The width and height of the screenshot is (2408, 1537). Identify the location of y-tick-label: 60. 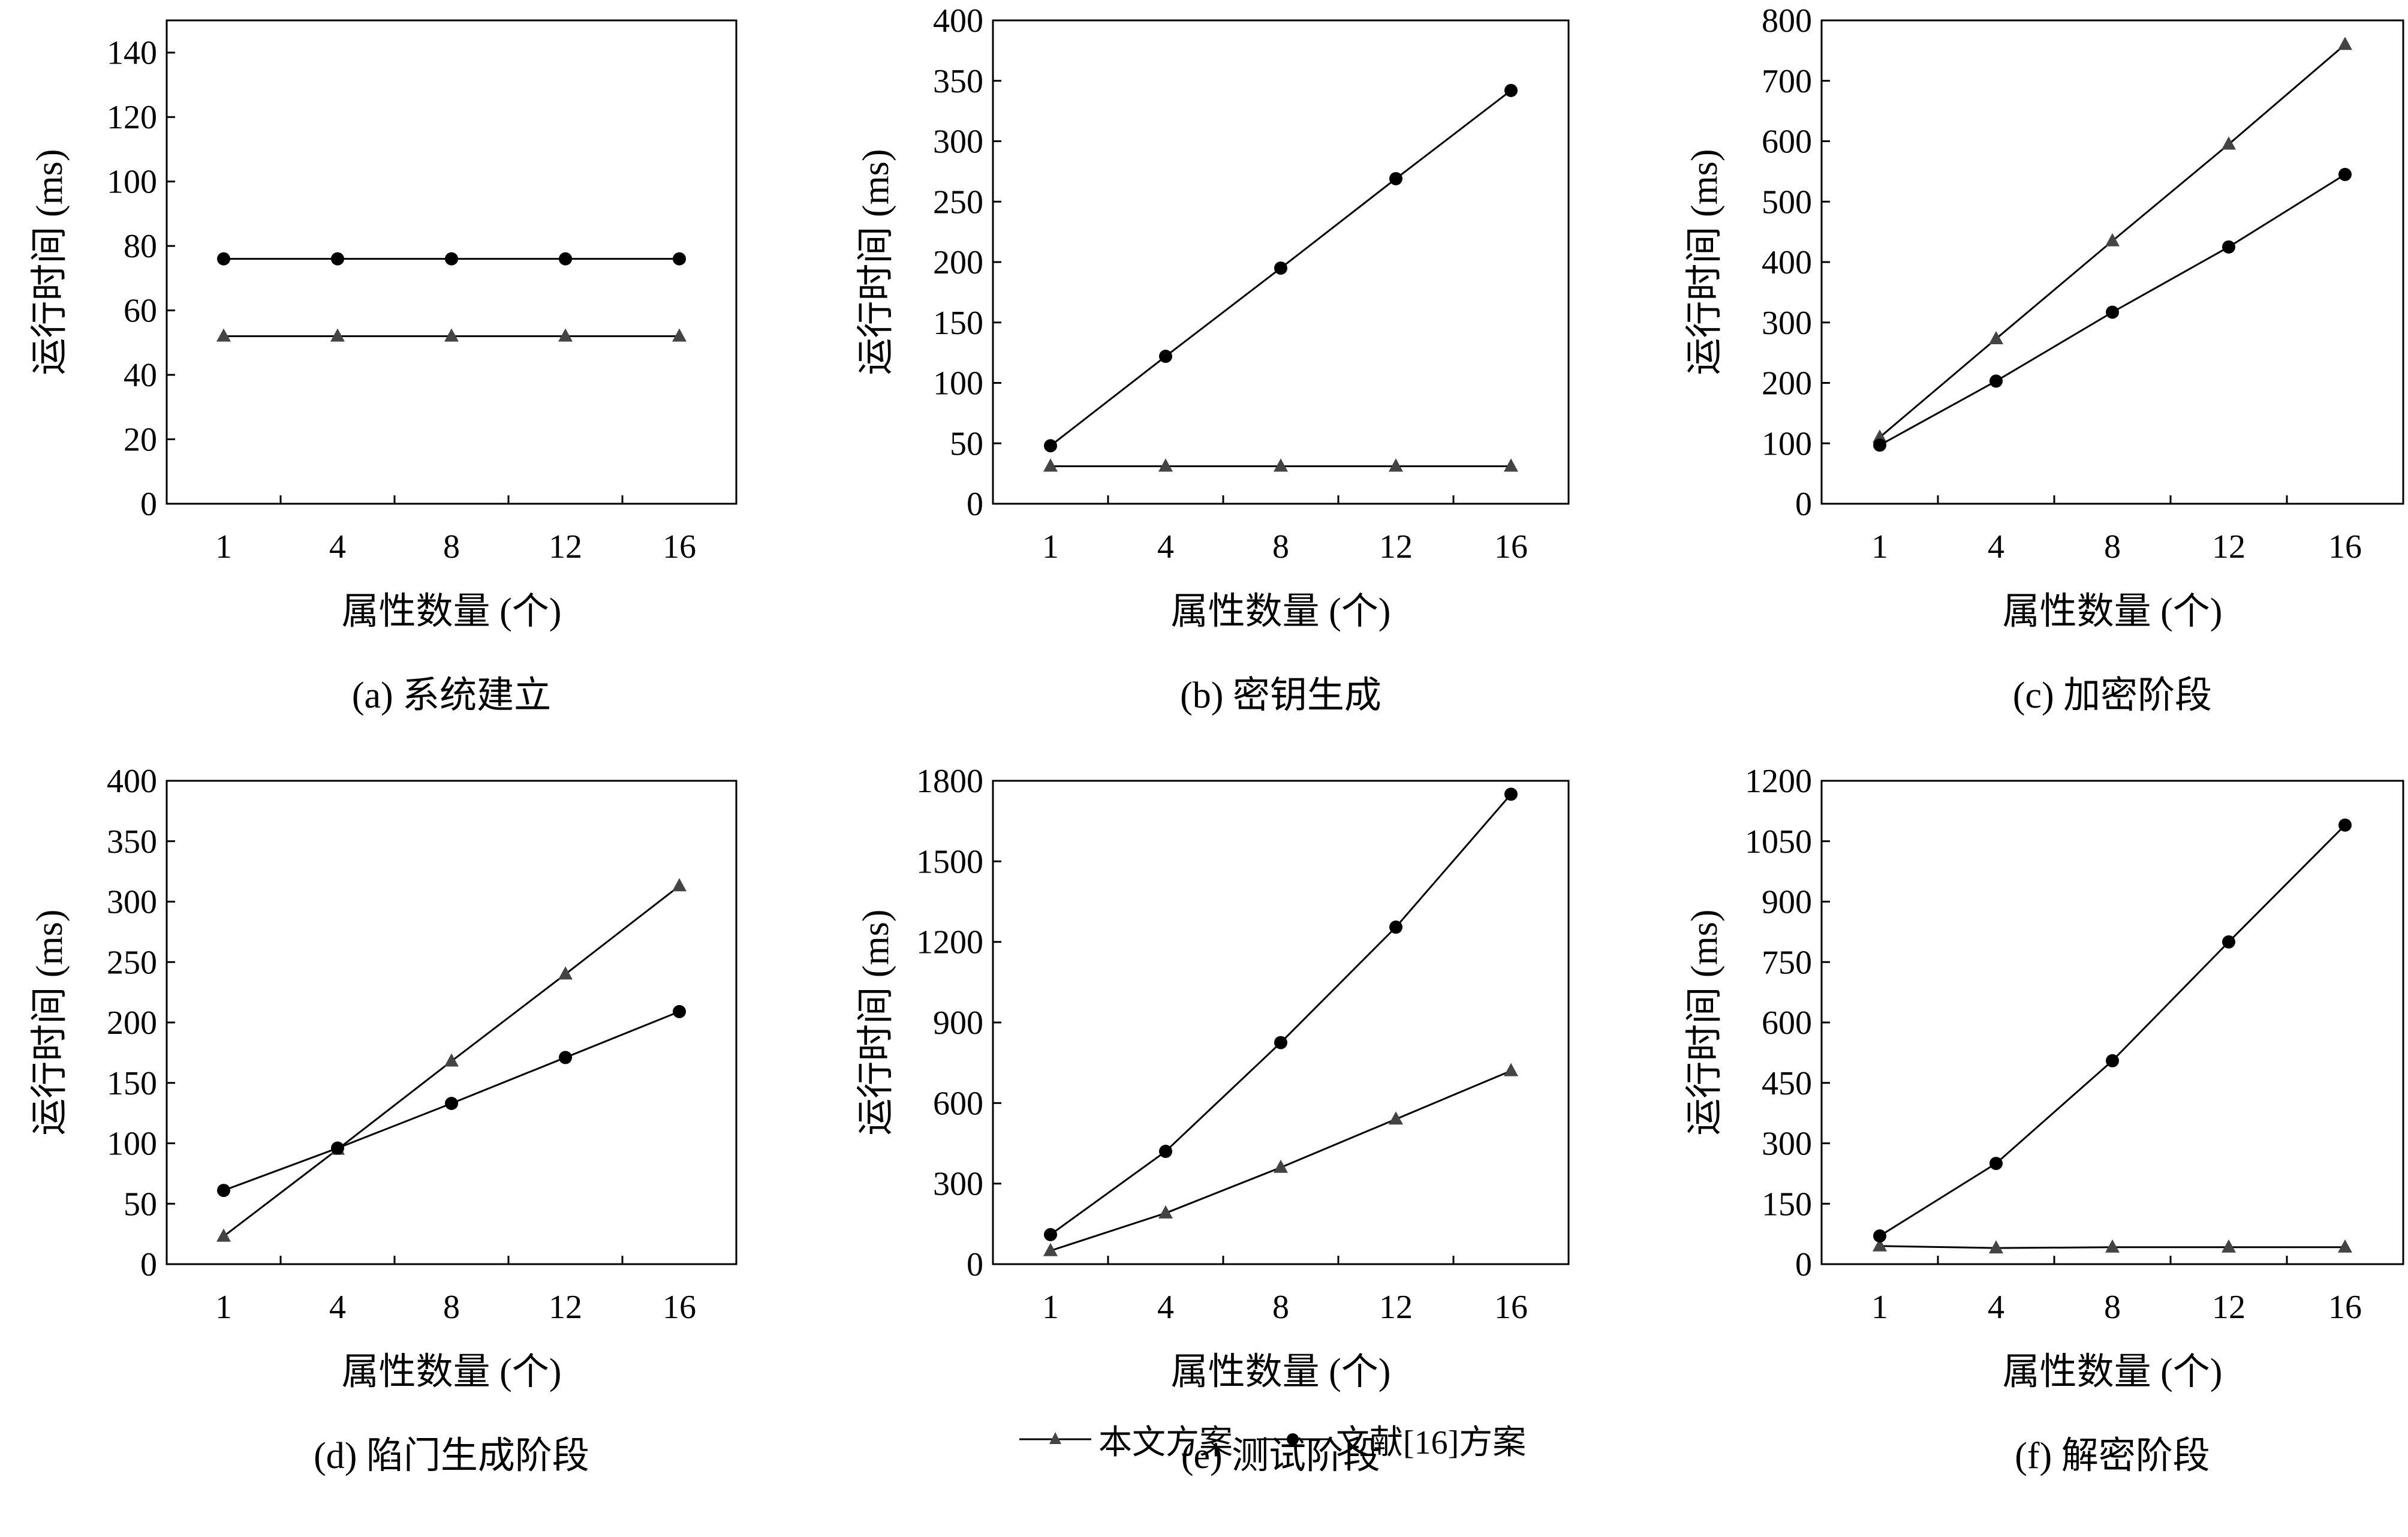
(140, 311).